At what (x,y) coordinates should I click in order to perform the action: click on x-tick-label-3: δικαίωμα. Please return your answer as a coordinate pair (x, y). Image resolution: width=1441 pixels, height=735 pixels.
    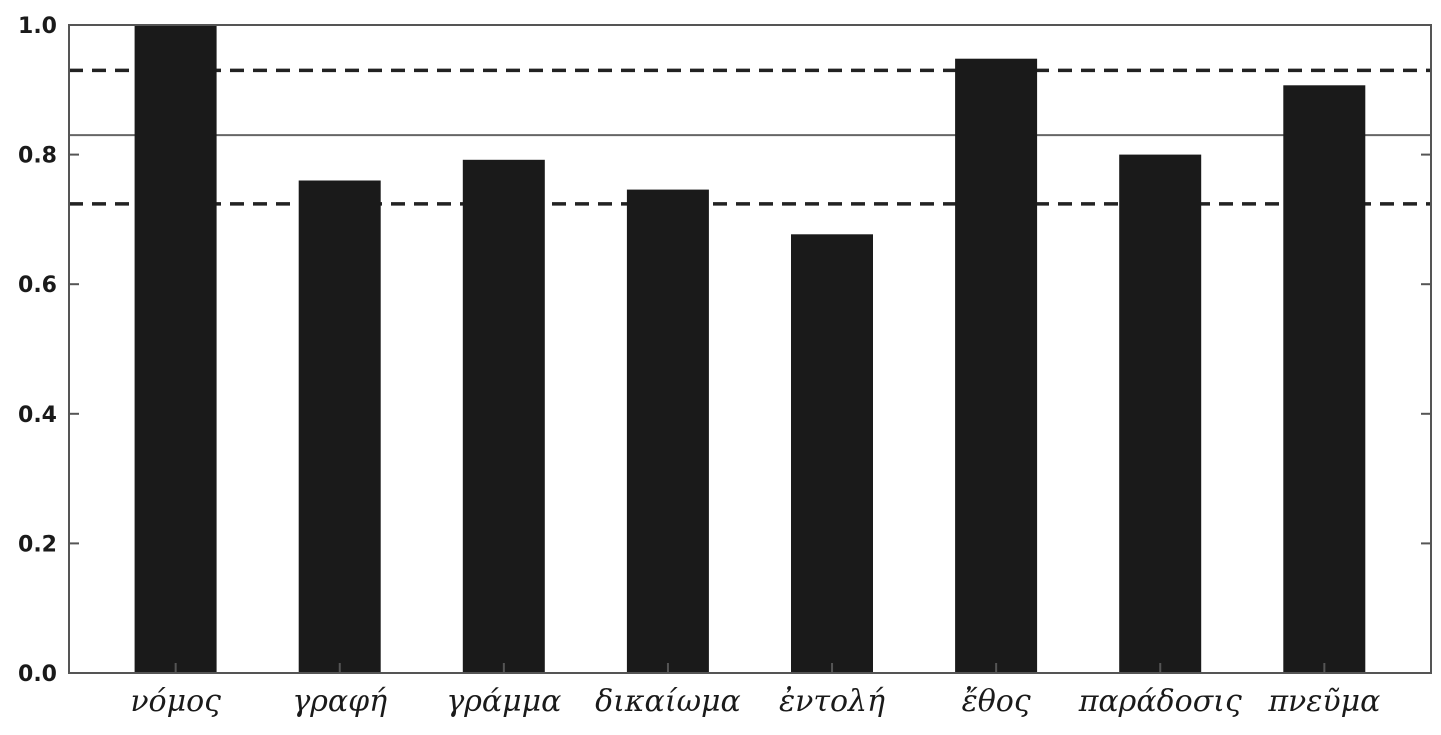
    Looking at the image, I should click on (668, 701).